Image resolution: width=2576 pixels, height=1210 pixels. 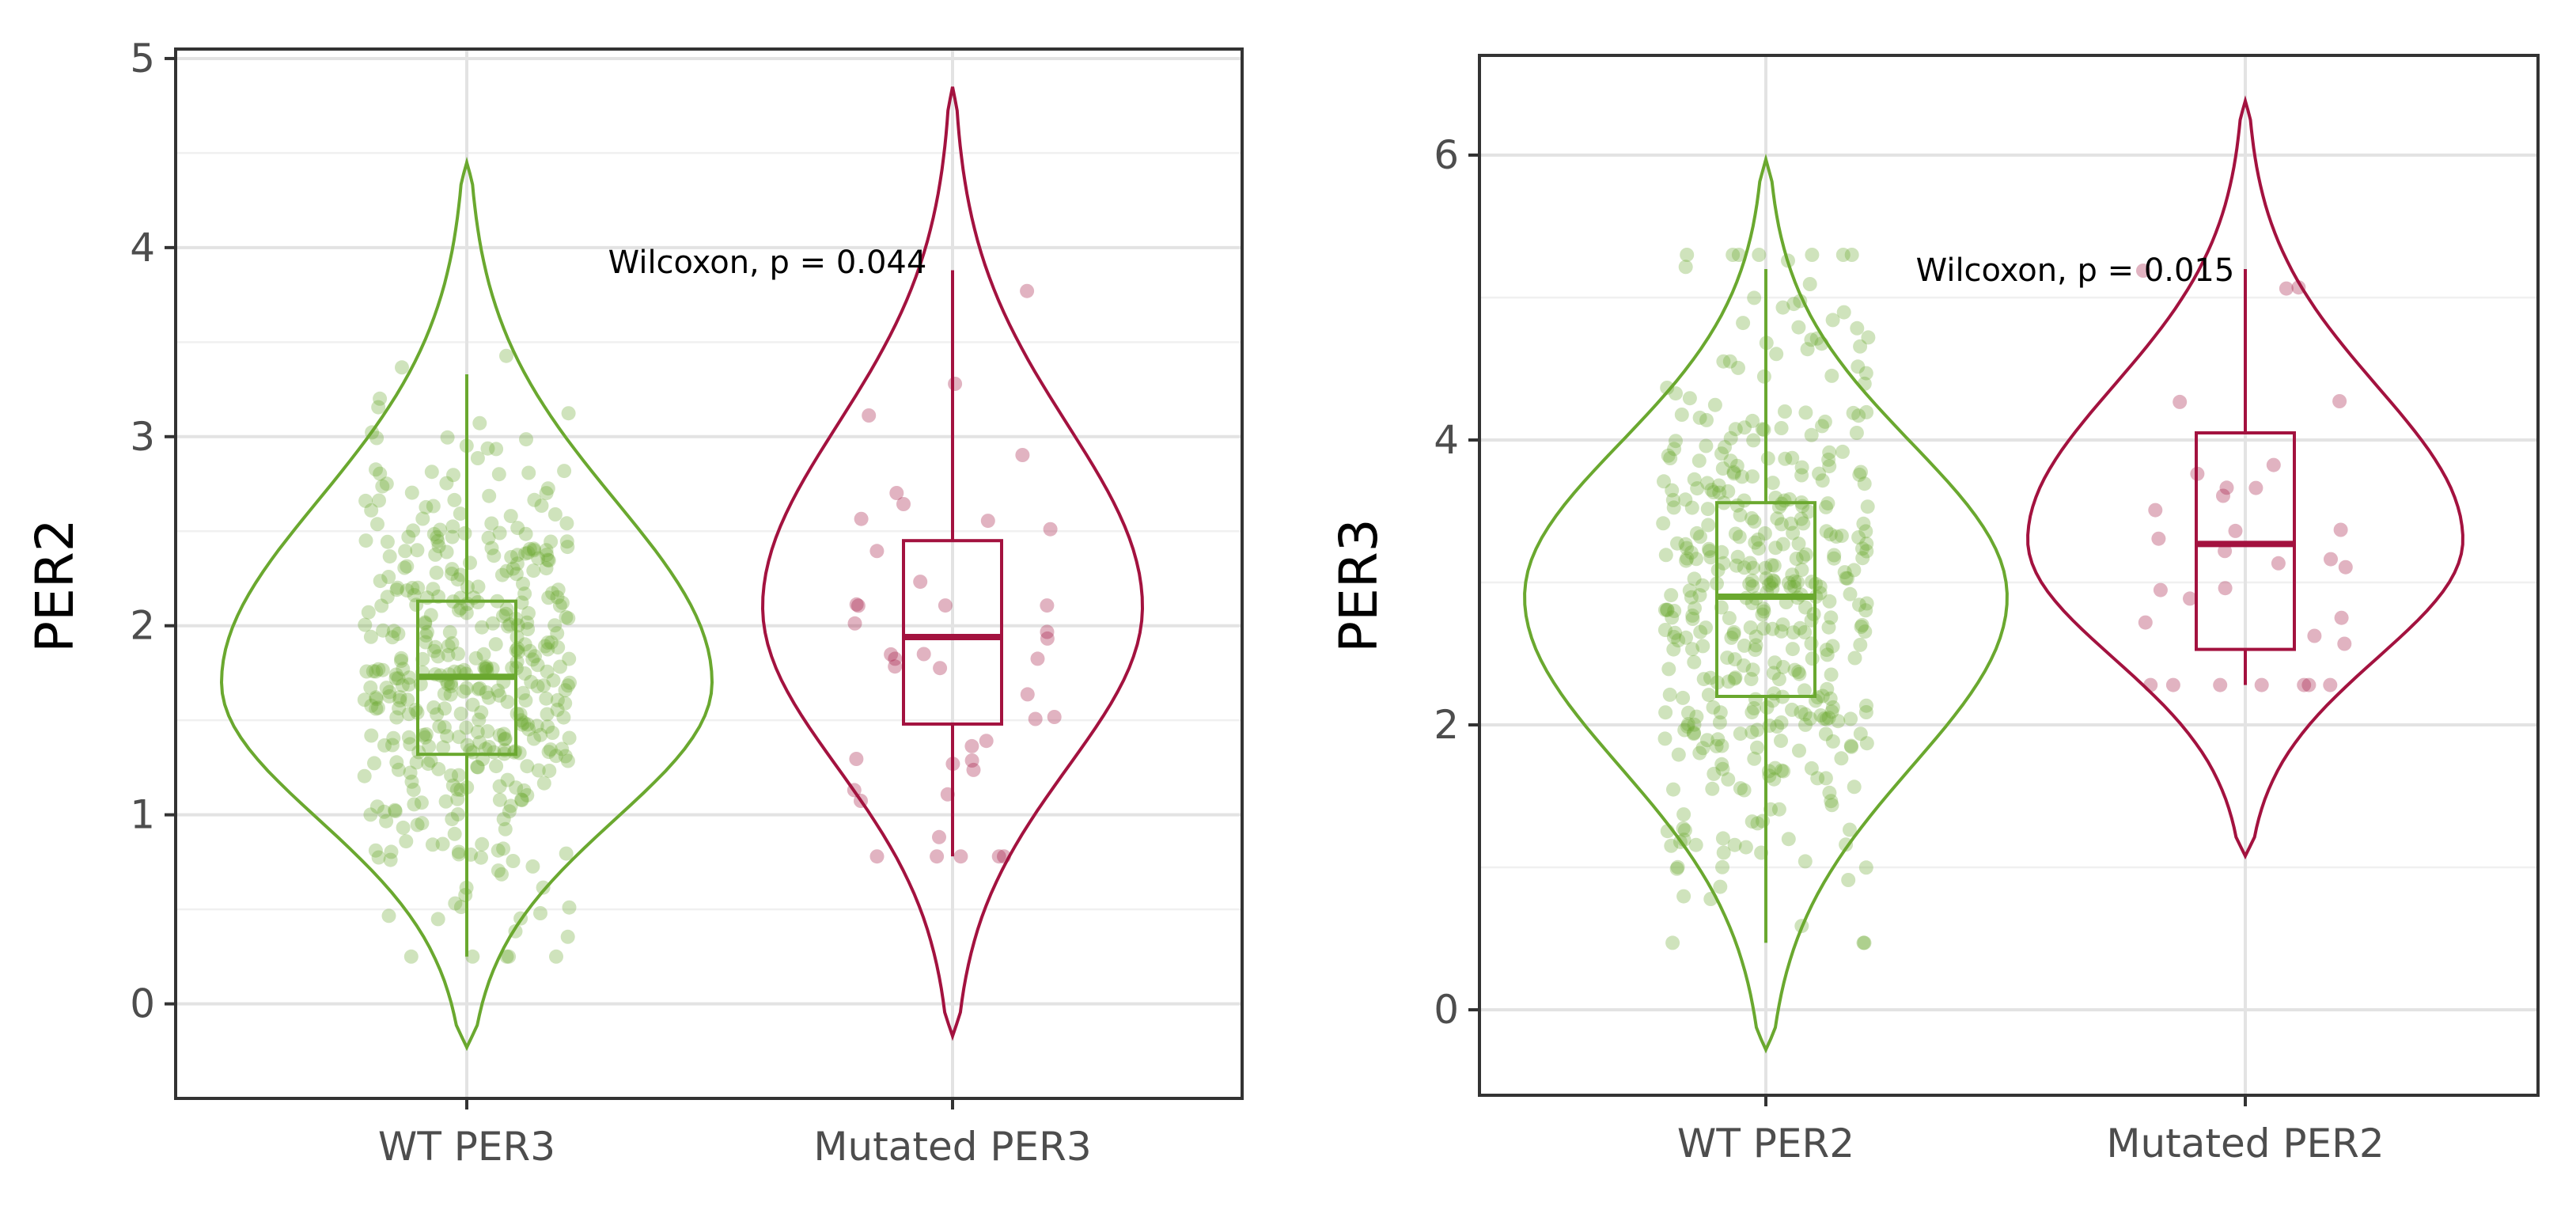 What do you see at coordinates (767, 263) in the screenshot?
I see `wilcoxon-annotation: Wilcoxon, p = 0.044` at bounding box center [767, 263].